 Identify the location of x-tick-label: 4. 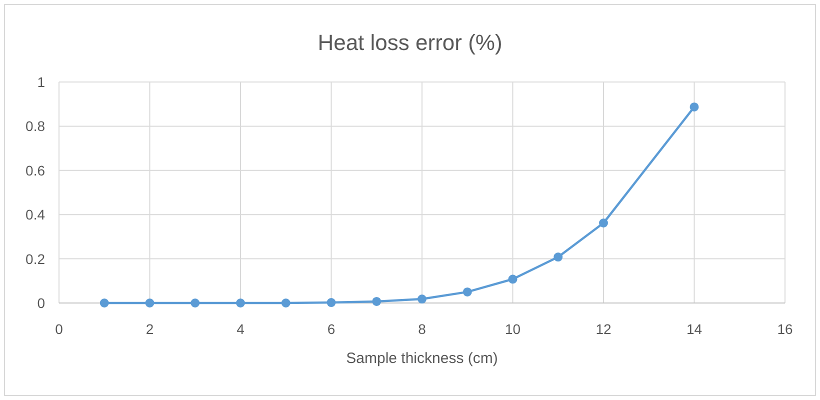
(240, 329).